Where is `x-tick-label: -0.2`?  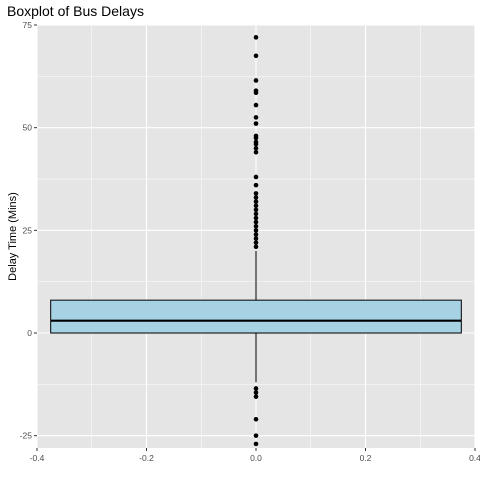 x-tick-label: -0.2 is located at coordinates (146, 458).